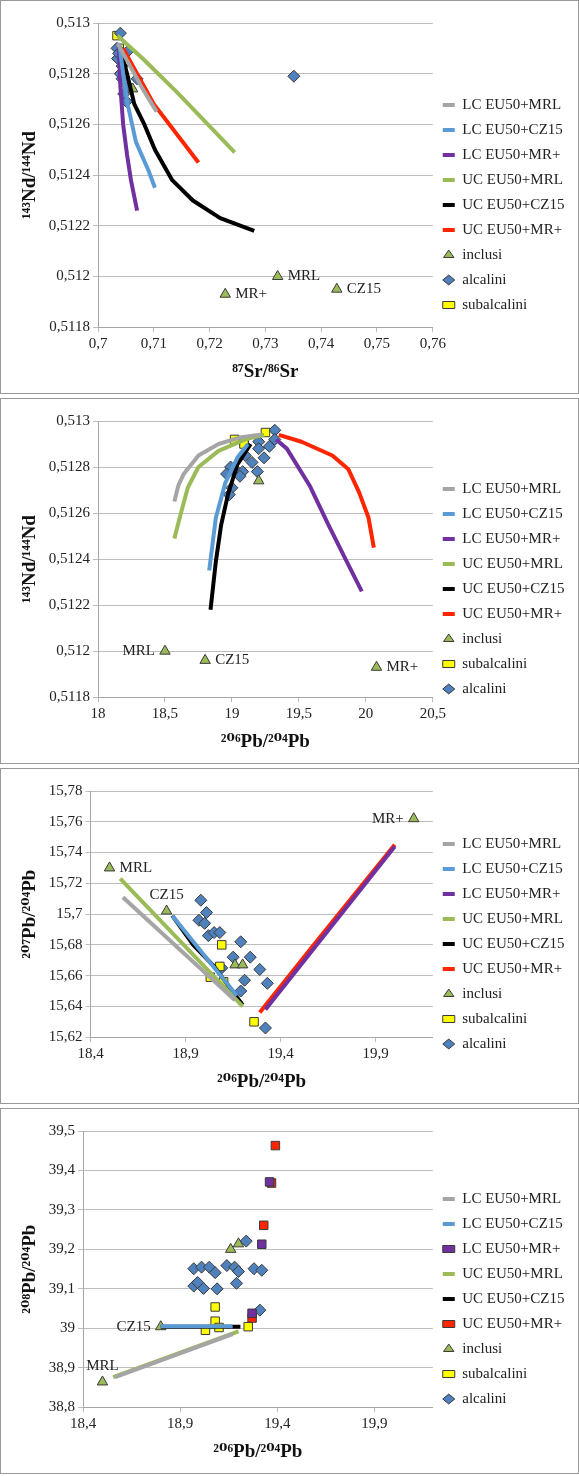 Image resolution: width=579 pixels, height=1476 pixels. I want to click on y-tick-label: 39, so click(68, 1327).